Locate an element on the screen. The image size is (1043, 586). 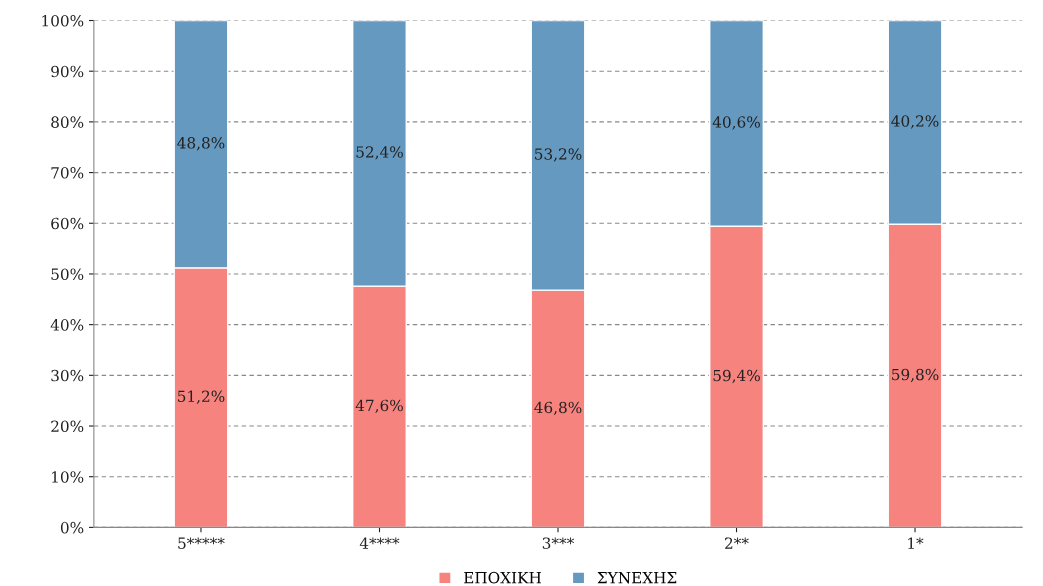
y-tick-label: 10% is located at coordinates (68, 477).